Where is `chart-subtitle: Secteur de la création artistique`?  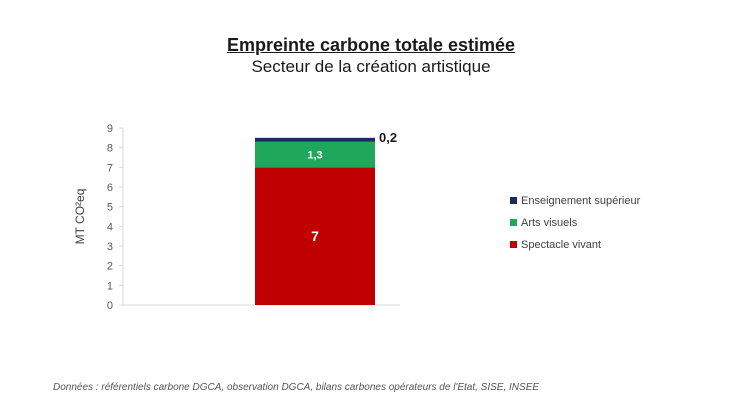
chart-subtitle: Secteur de la création artistique is located at coordinates (371, 66).